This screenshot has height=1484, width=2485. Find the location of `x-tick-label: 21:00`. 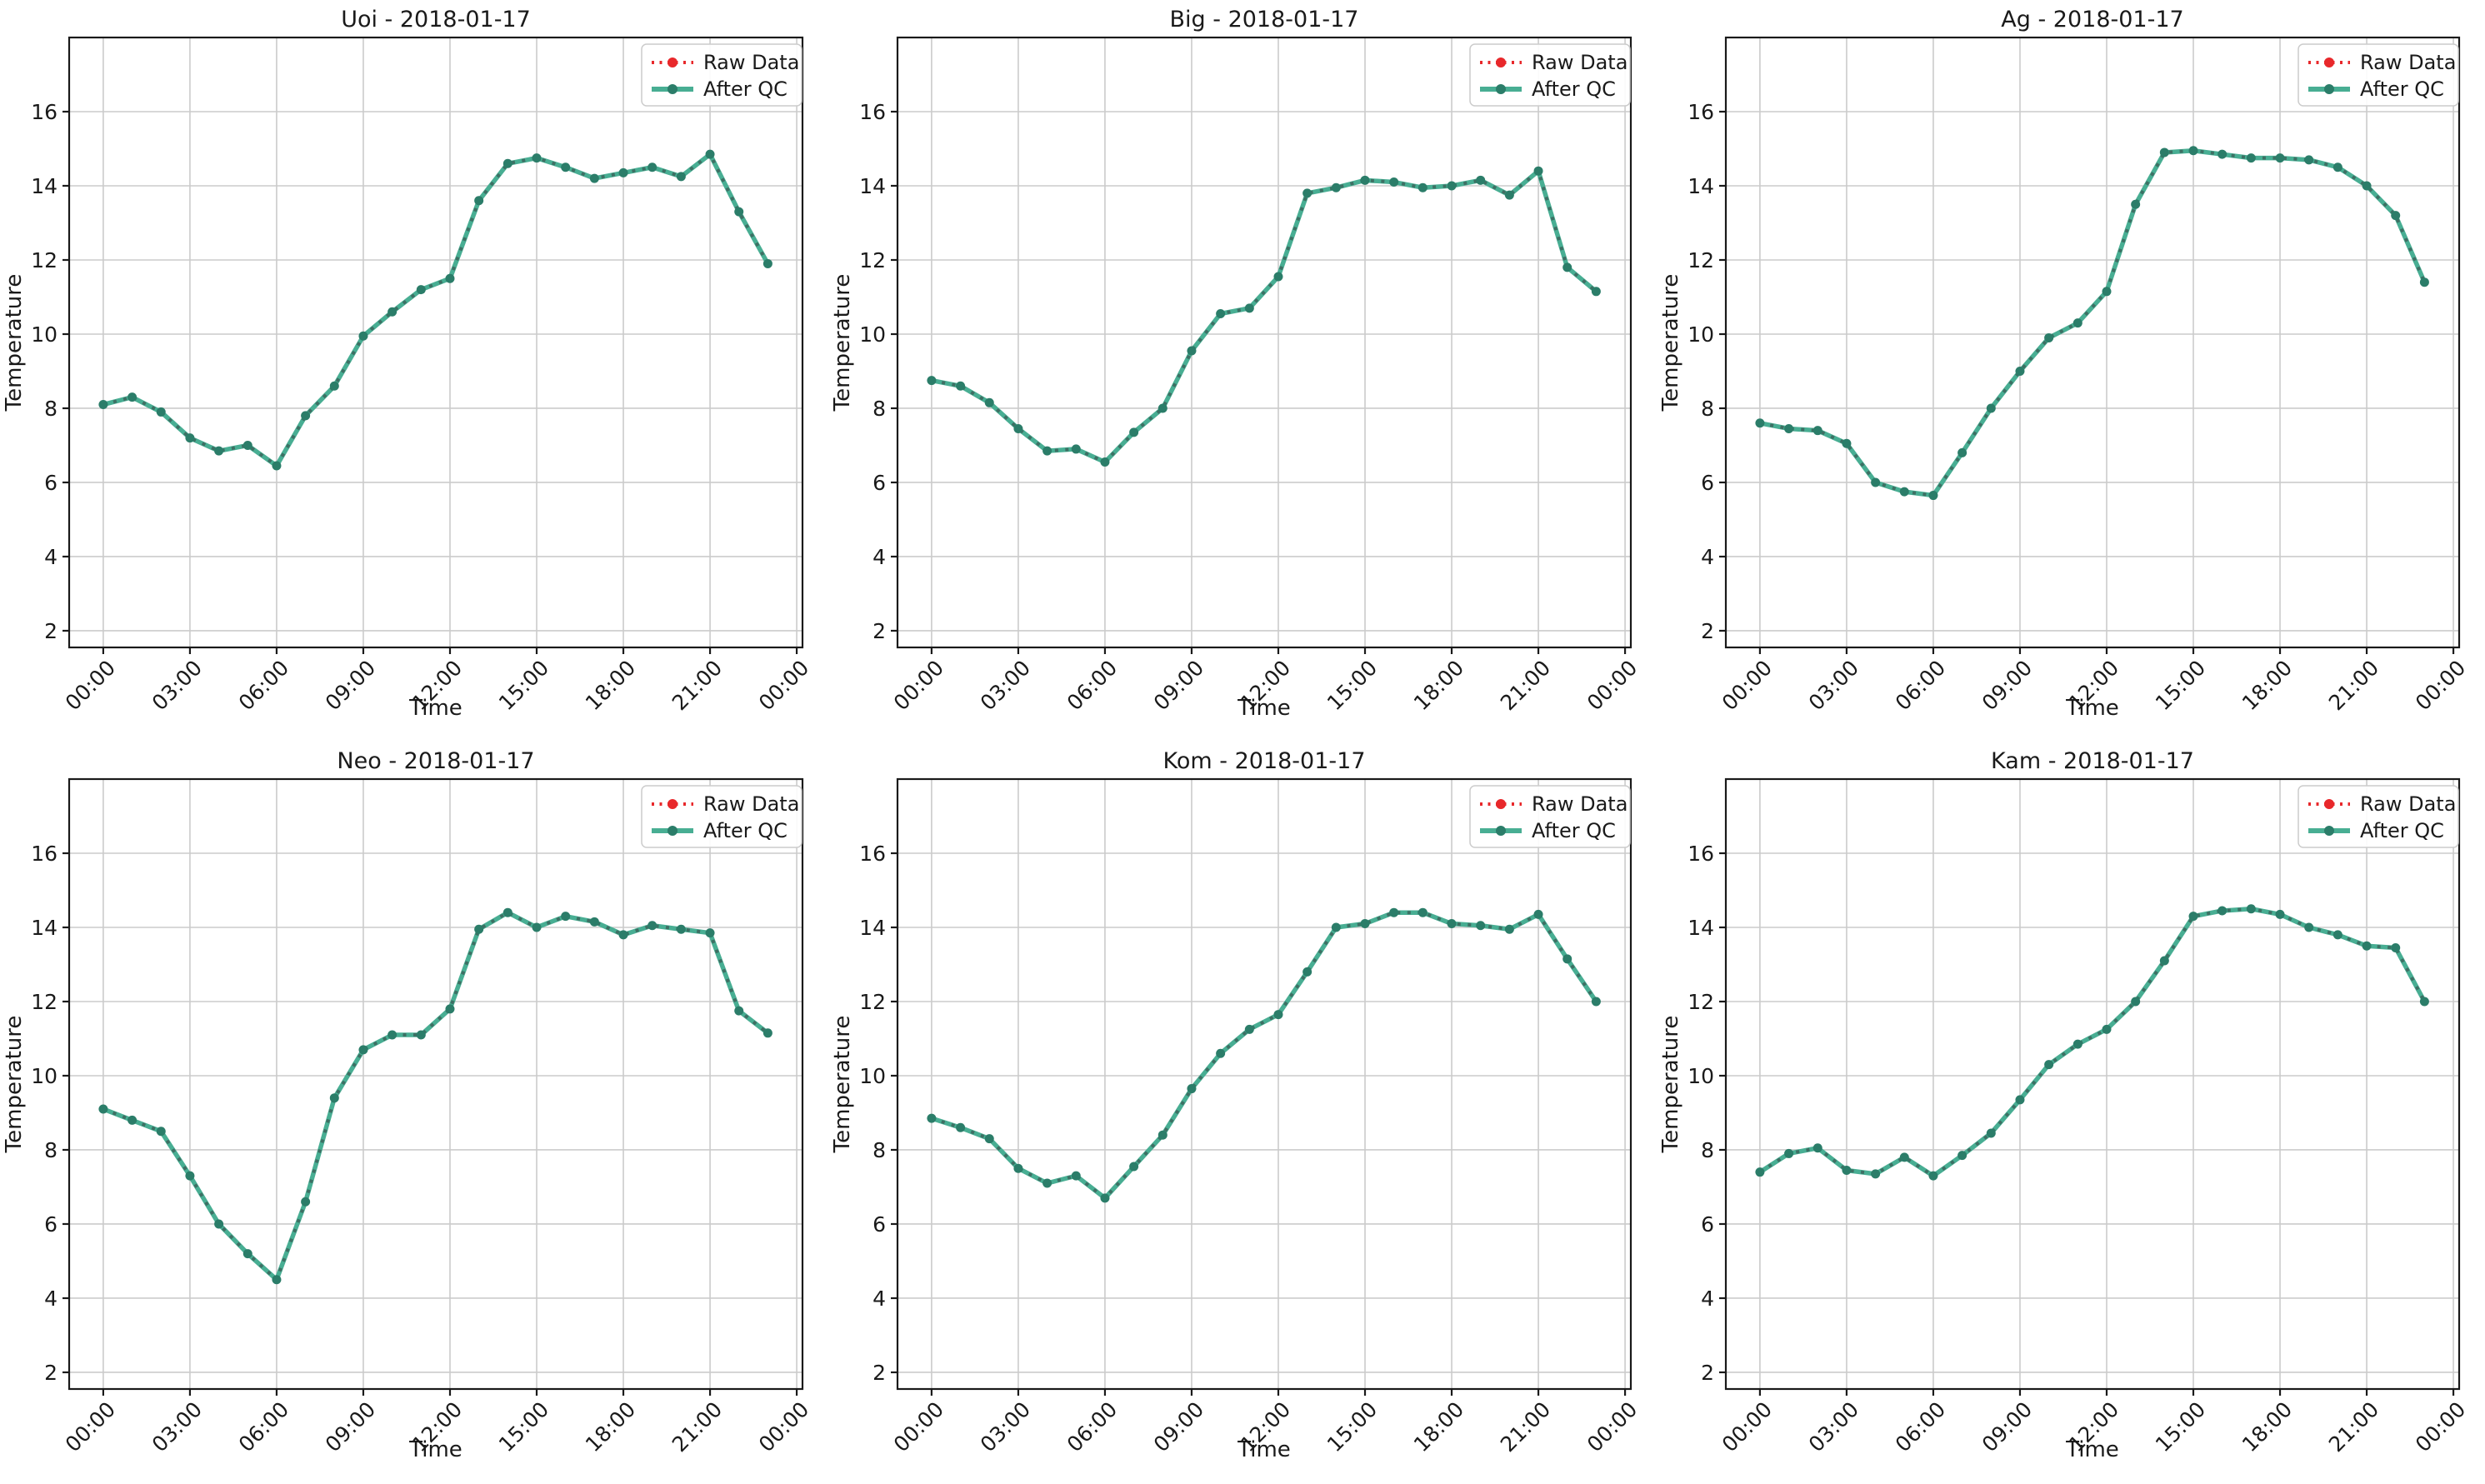

x-tick-label: 21:00 is located at coordinates (1525, 685).